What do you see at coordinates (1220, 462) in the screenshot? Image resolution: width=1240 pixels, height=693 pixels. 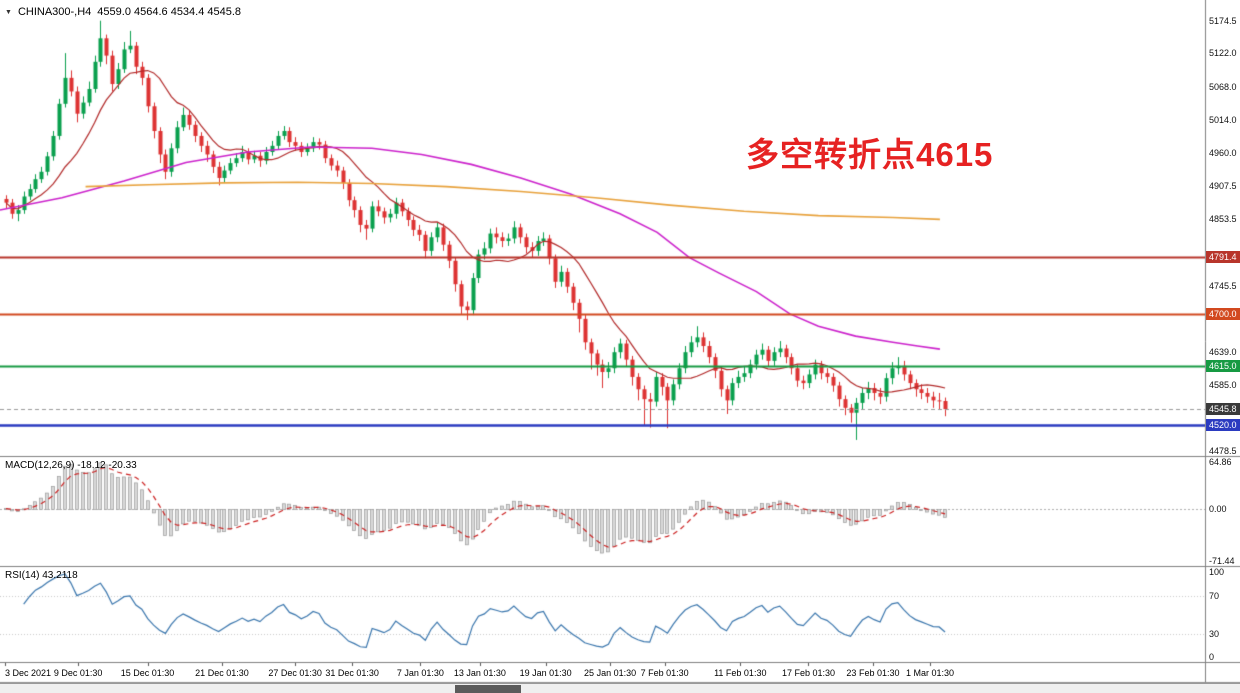 I see `macd-axis-tick: 64.86` at bounding box center [1220, 462].